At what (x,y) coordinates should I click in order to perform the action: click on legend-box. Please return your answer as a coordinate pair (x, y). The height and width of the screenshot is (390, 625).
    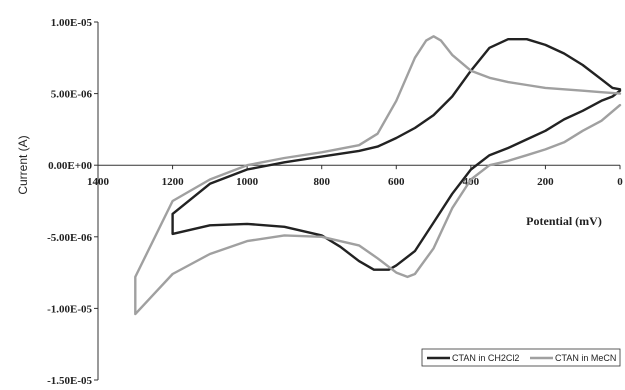
    Looking at the image, I should click on (521, 357).